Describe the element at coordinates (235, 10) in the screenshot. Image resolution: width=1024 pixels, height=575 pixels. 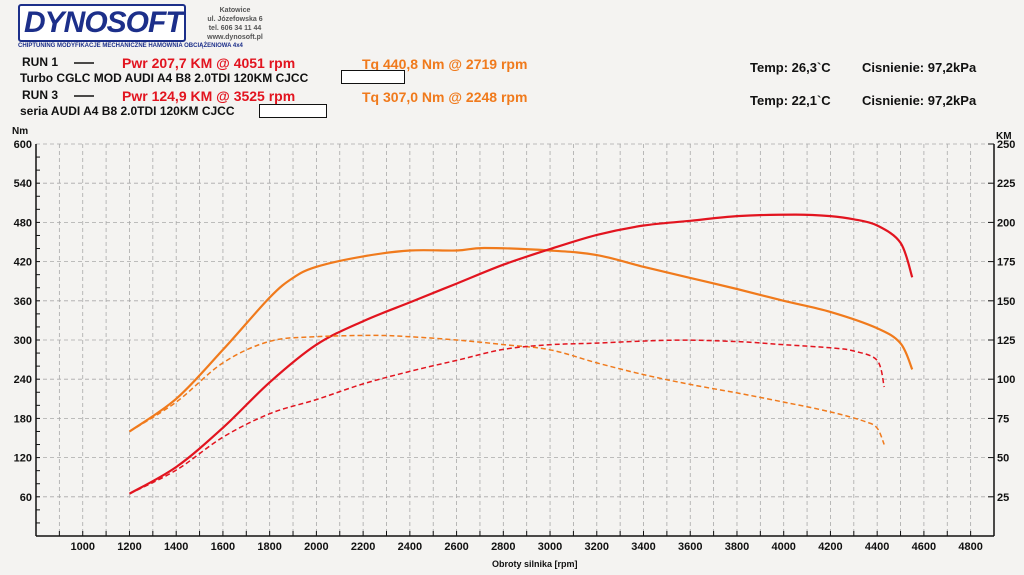
I see `address-line: Katowice` at that location.